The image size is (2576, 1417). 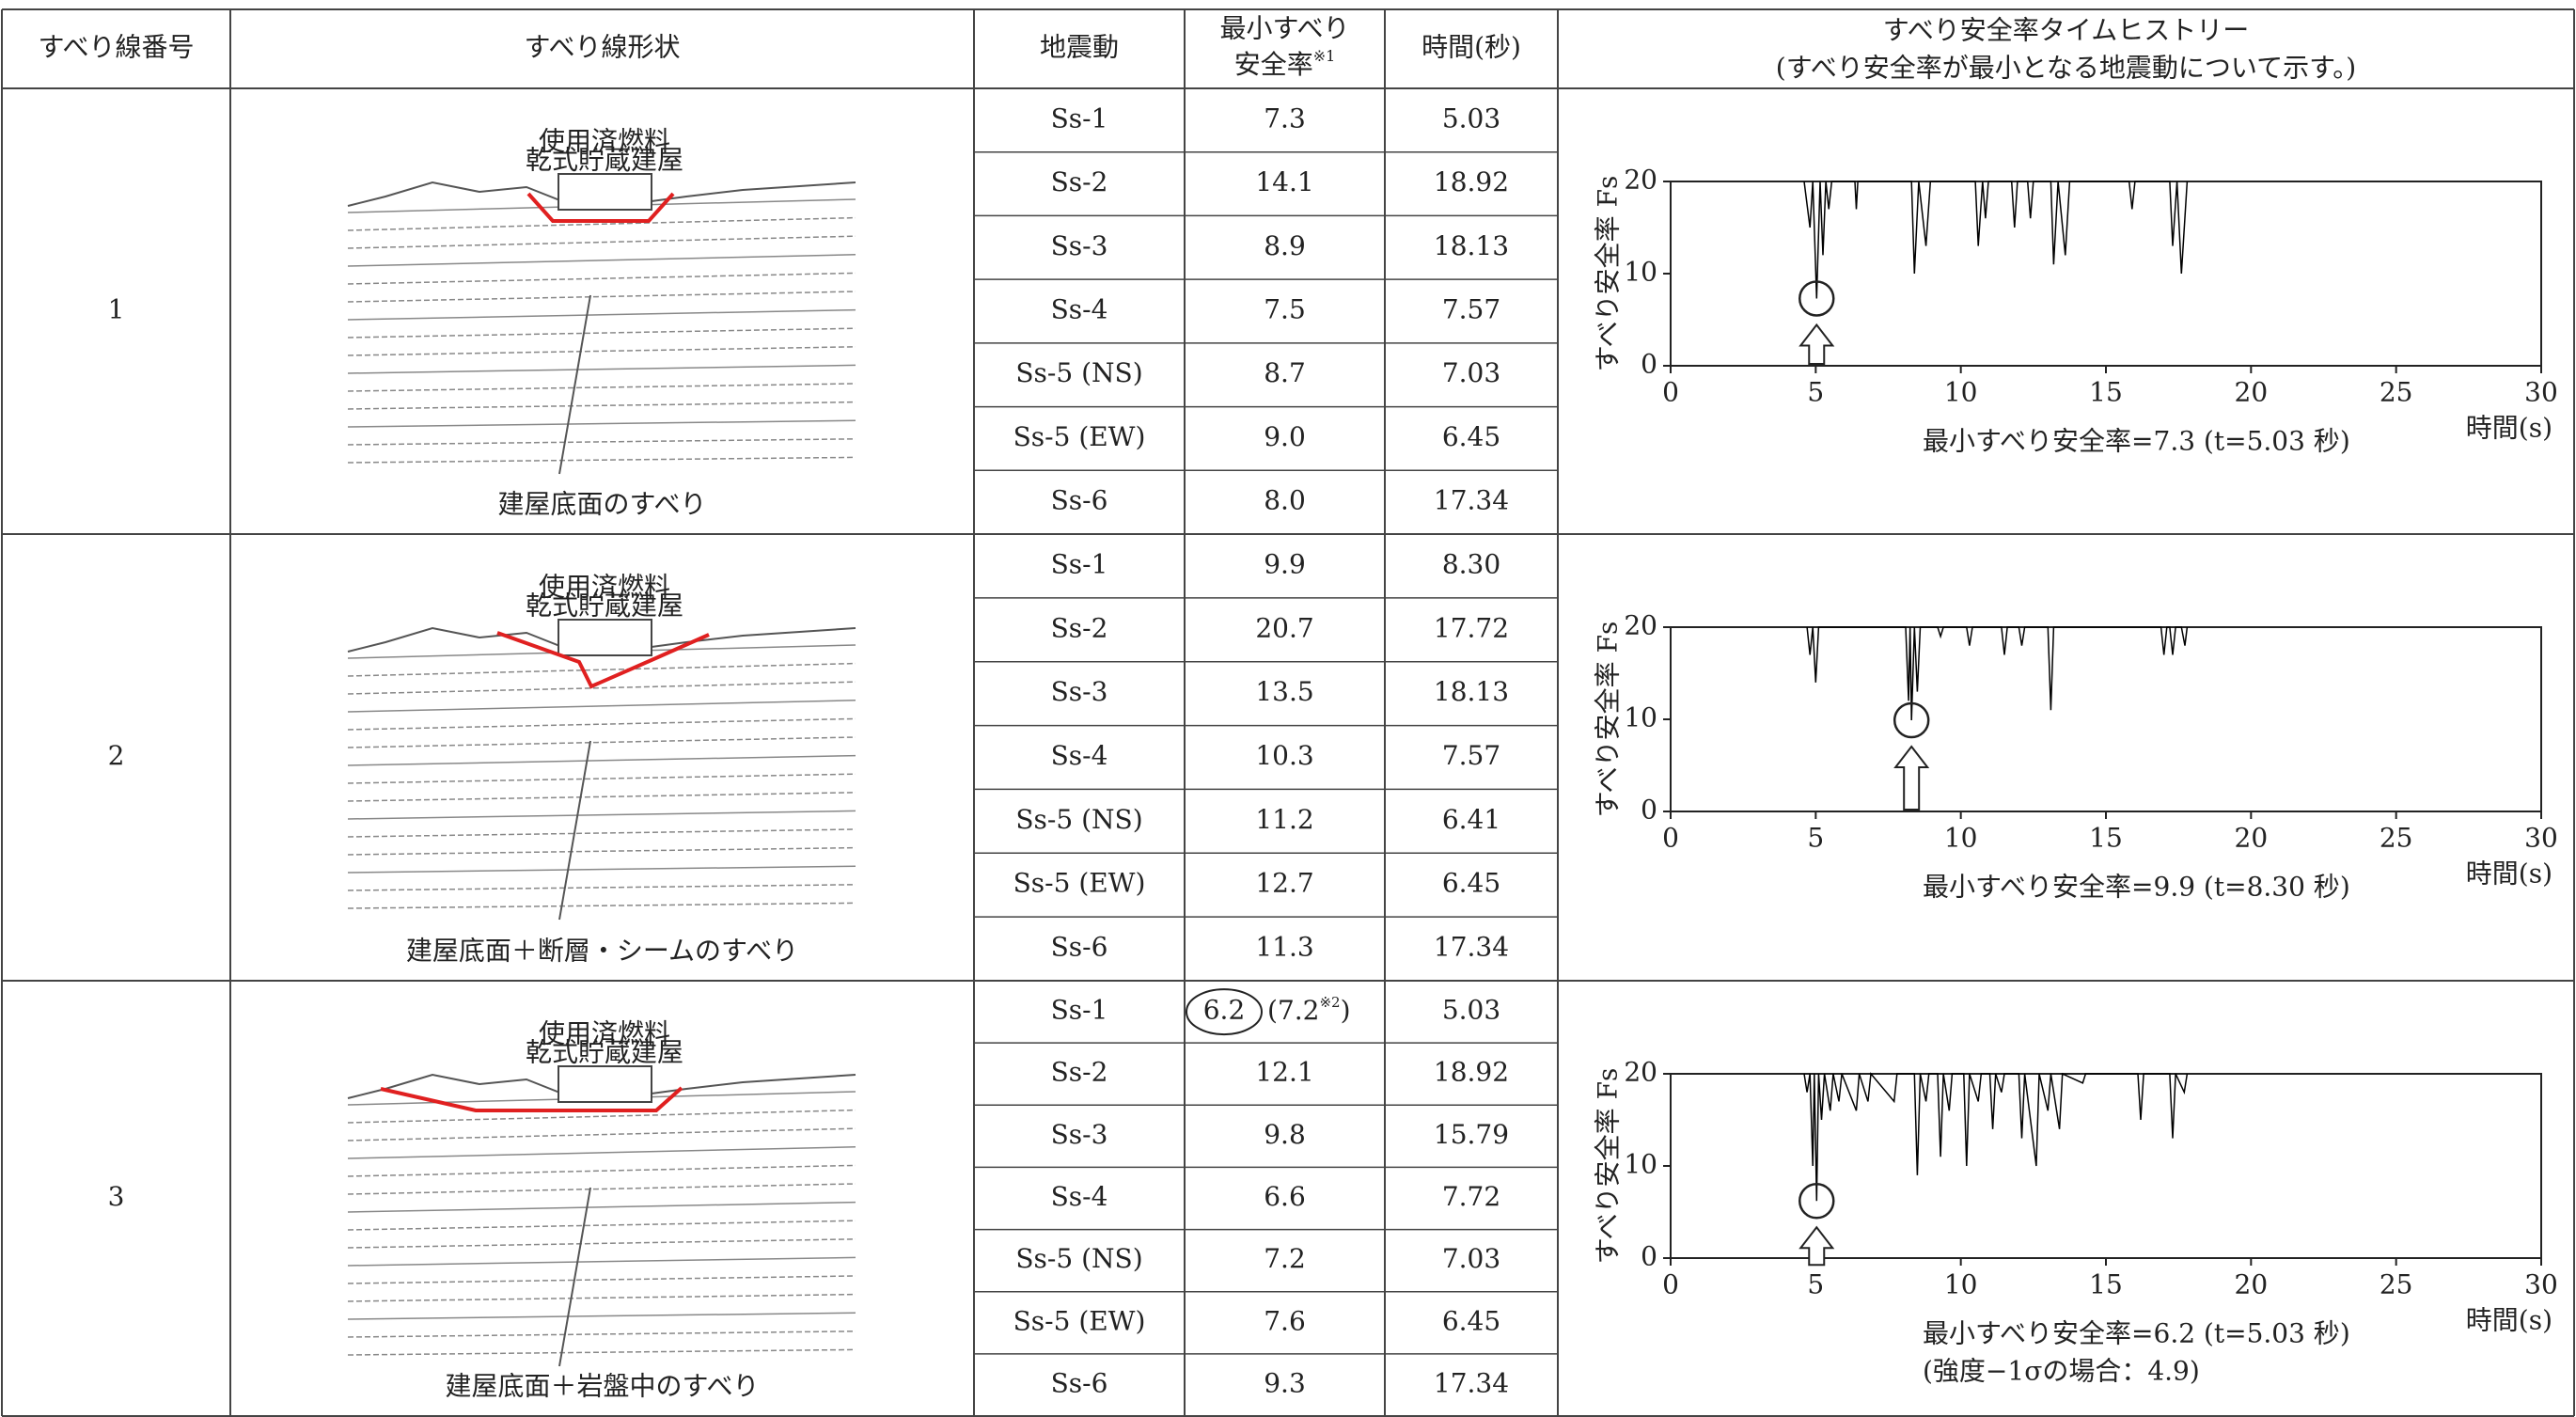 What do you see at coordinates (1285, 500) in the screenshot?
I see `factor-cell: 8.0` at bounding box center [1285, 500].